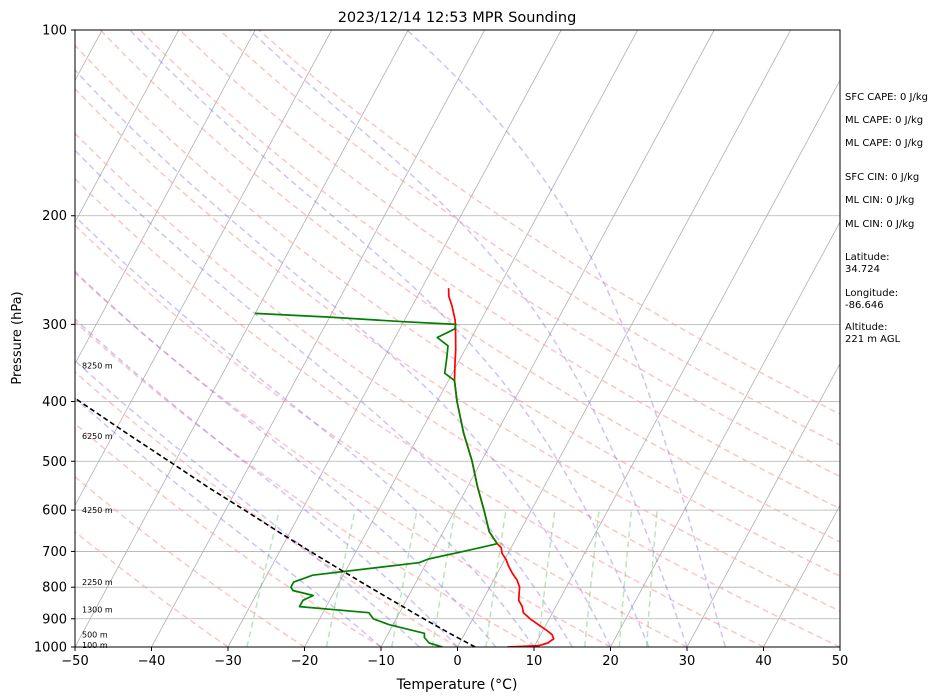 The height and width of the screenshot is (700, 947). What do you see at coordinates (227, 661) in the screenshot?
I see `x-tick-label: −30` at bounding box center [227, 661].